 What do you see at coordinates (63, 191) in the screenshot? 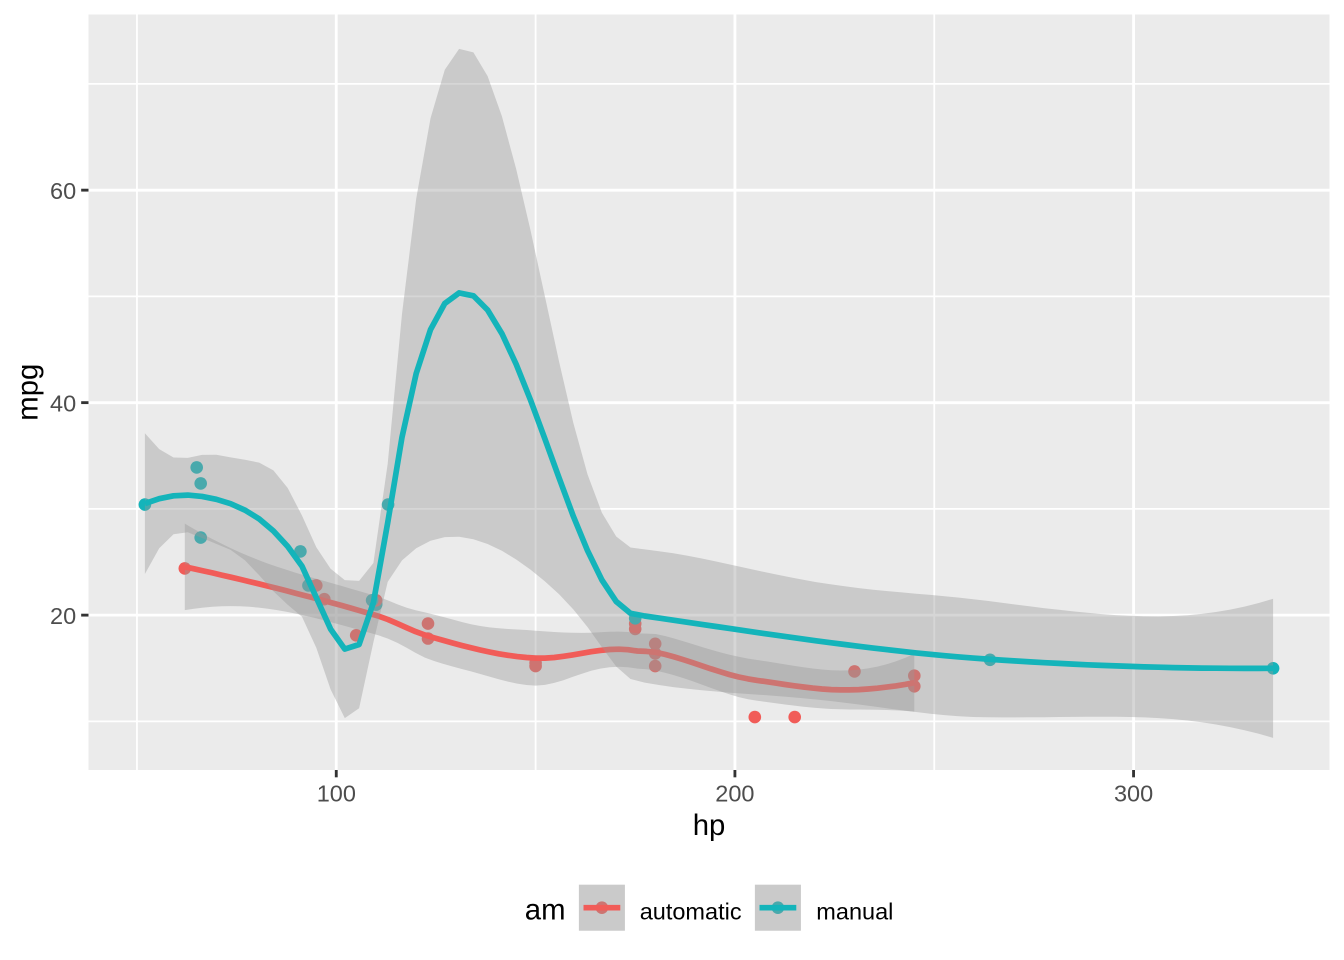
I see `svg-text: 60` at bounding box center [63, 191].